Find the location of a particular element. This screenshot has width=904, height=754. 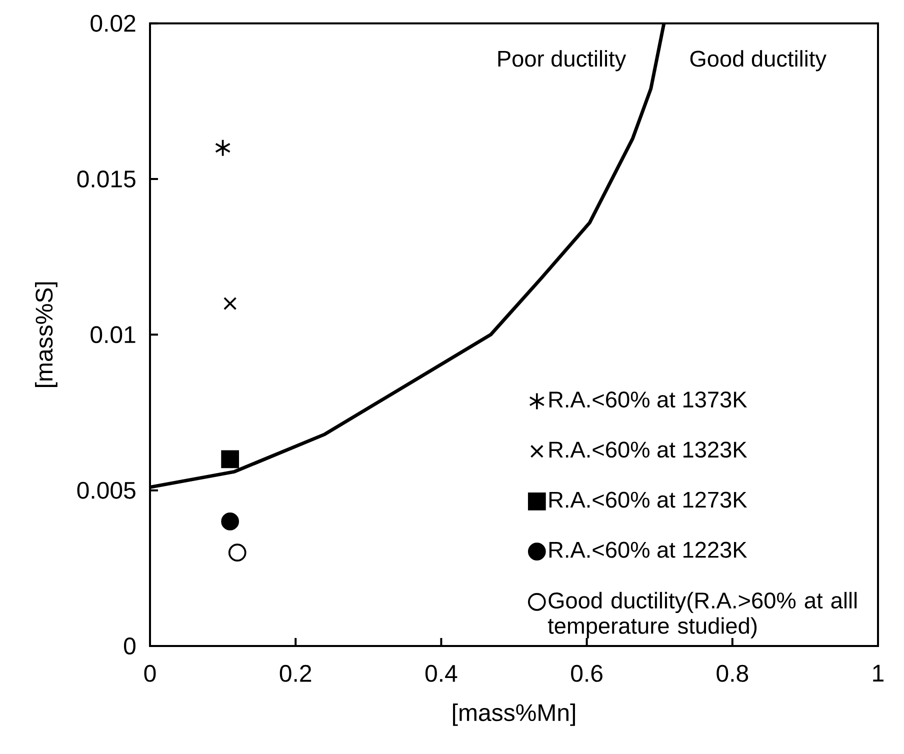

y-tick-label: 0.02 is located at coordinates (113, 23).